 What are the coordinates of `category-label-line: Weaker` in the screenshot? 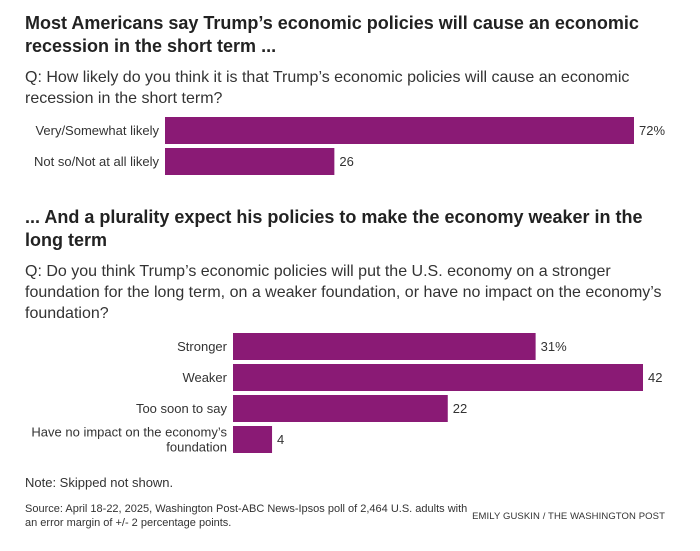 It's located at (204, 377).